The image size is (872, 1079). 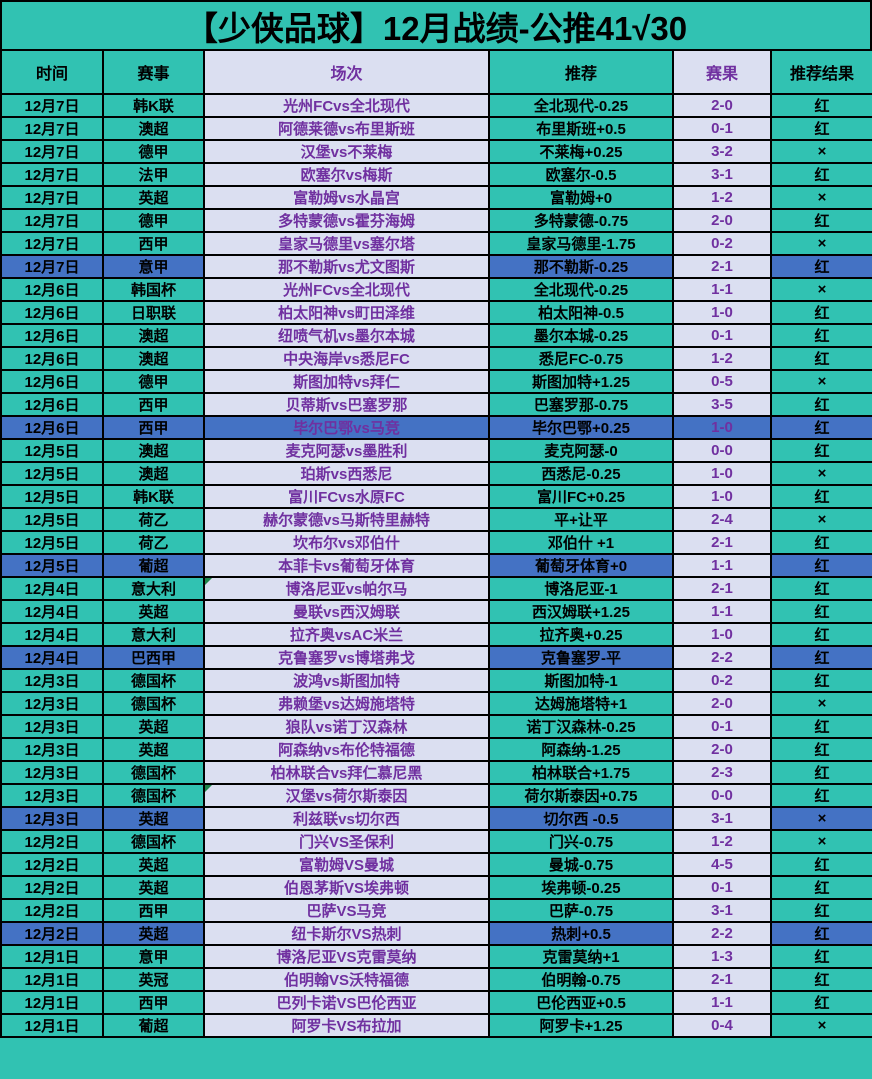 I want to click on cell-pick: 拉齐奥+0.25, so click(x=581, y=634).